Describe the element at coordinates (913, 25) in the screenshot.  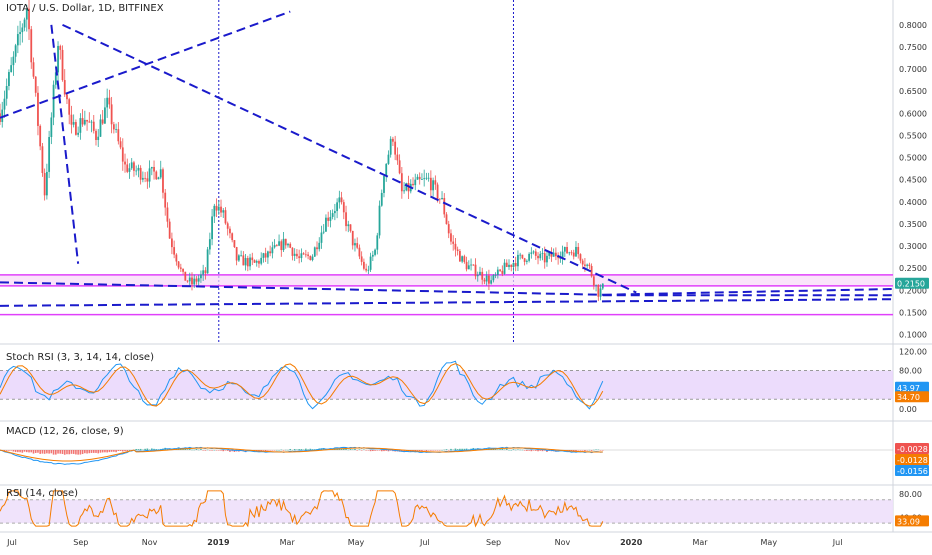
I see `price-tick-label: 0.8000` at that location.